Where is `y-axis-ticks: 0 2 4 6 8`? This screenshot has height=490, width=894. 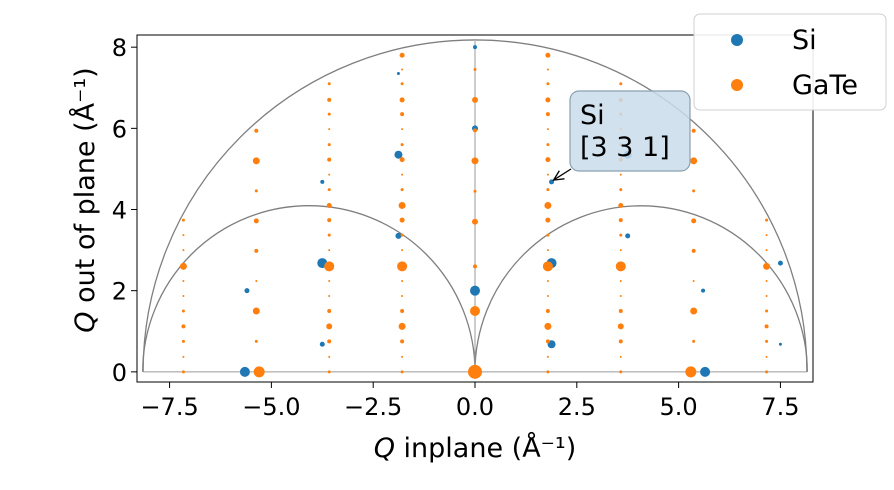
y-axis-ticks: 0 2 4 6 8 is located at coordinates (124, 210).